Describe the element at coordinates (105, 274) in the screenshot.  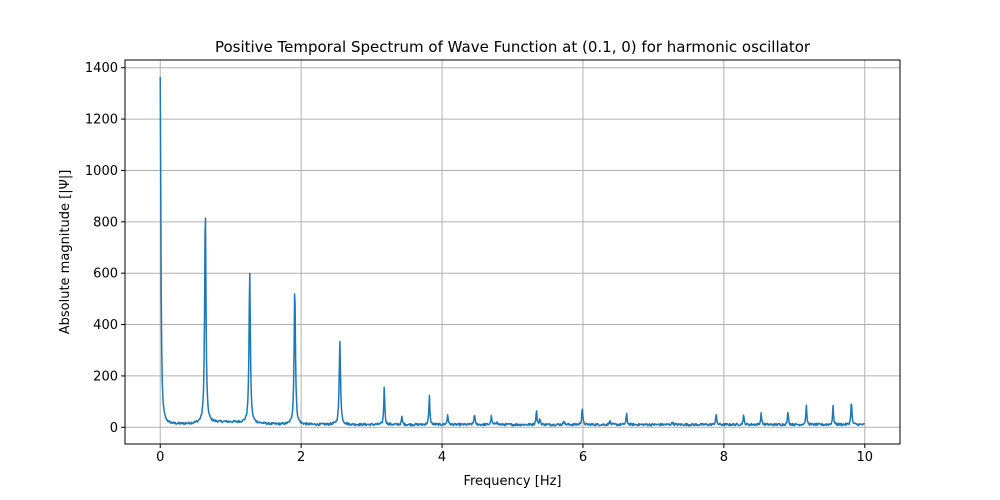
I see `y-tick-label: 600` at that location.